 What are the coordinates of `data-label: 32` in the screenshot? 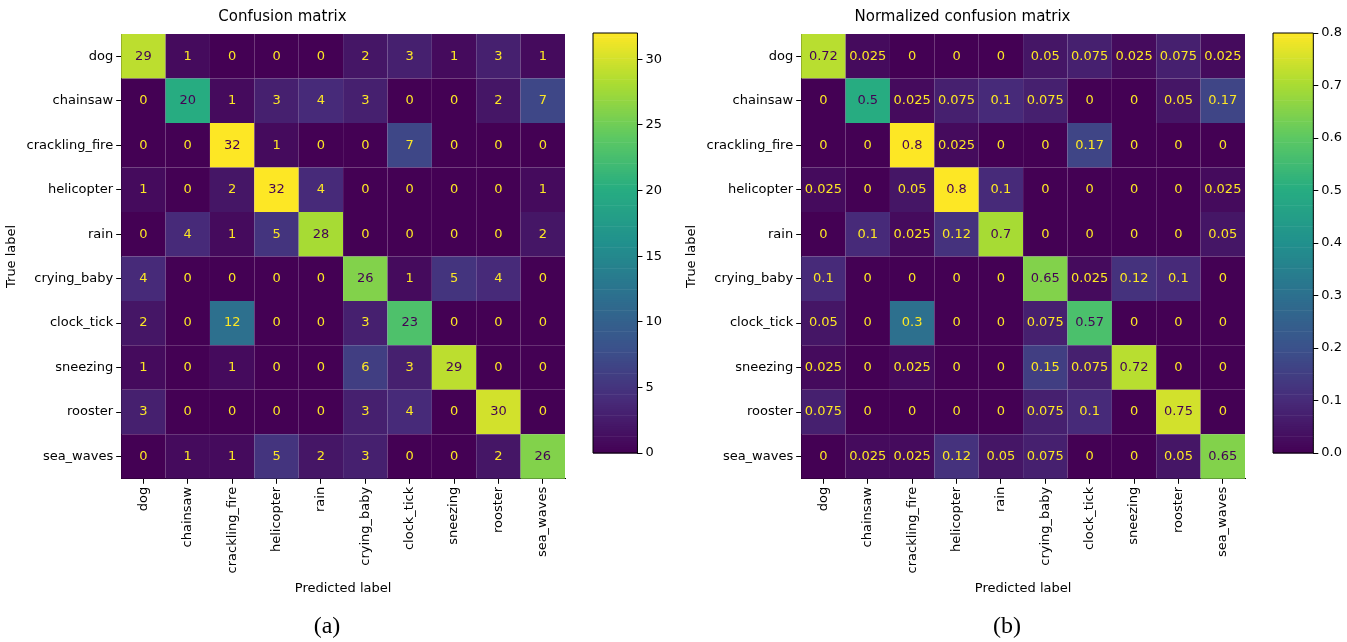 It's located at (232, 144).